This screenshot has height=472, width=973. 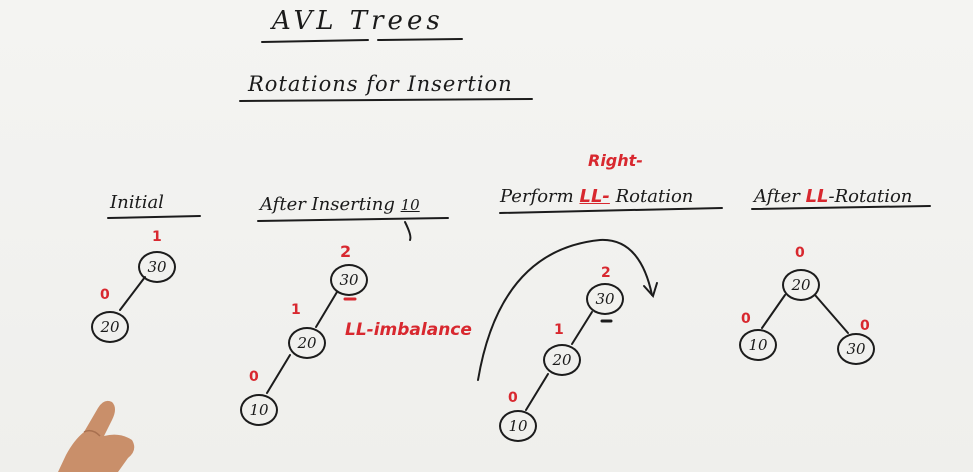 I want to click on heading-after-inserting-label: After Inserting, so click(x=327, y=204).